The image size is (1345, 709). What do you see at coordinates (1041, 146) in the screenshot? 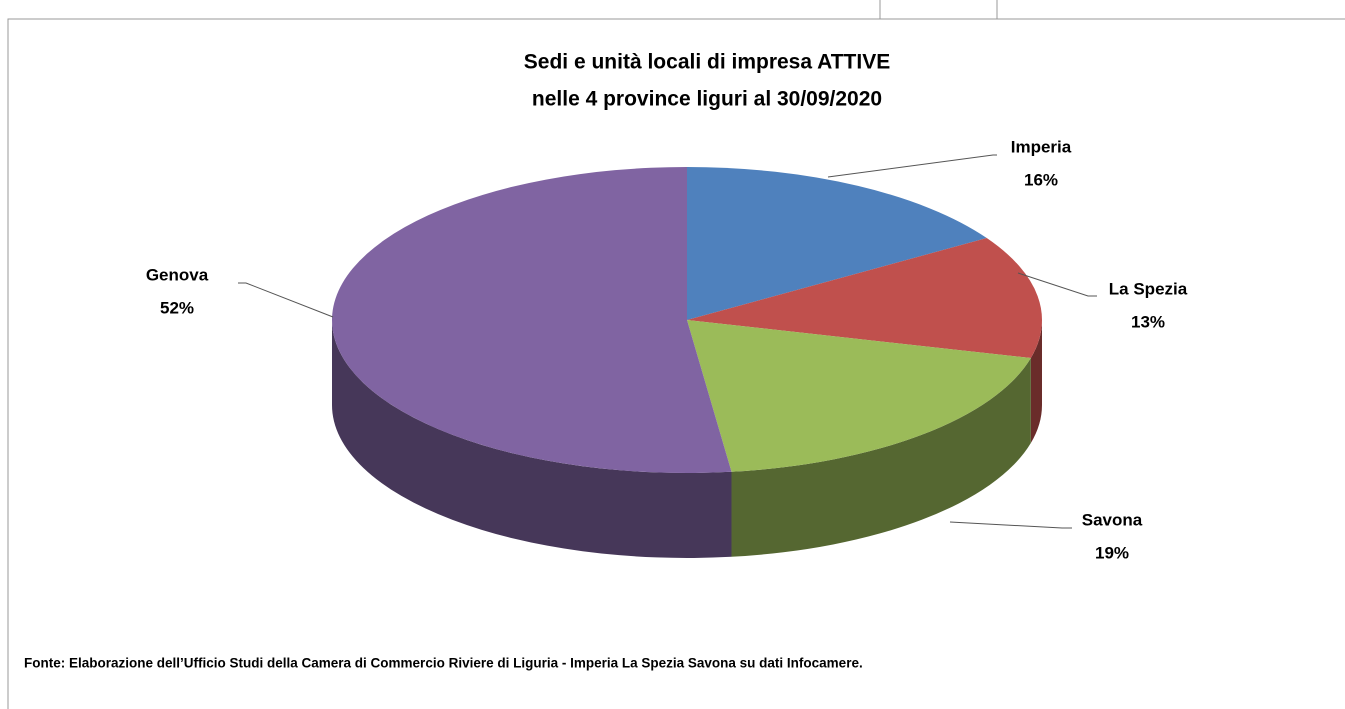
I see `slice-label: Imperia` at bounding box center [1041, 146].